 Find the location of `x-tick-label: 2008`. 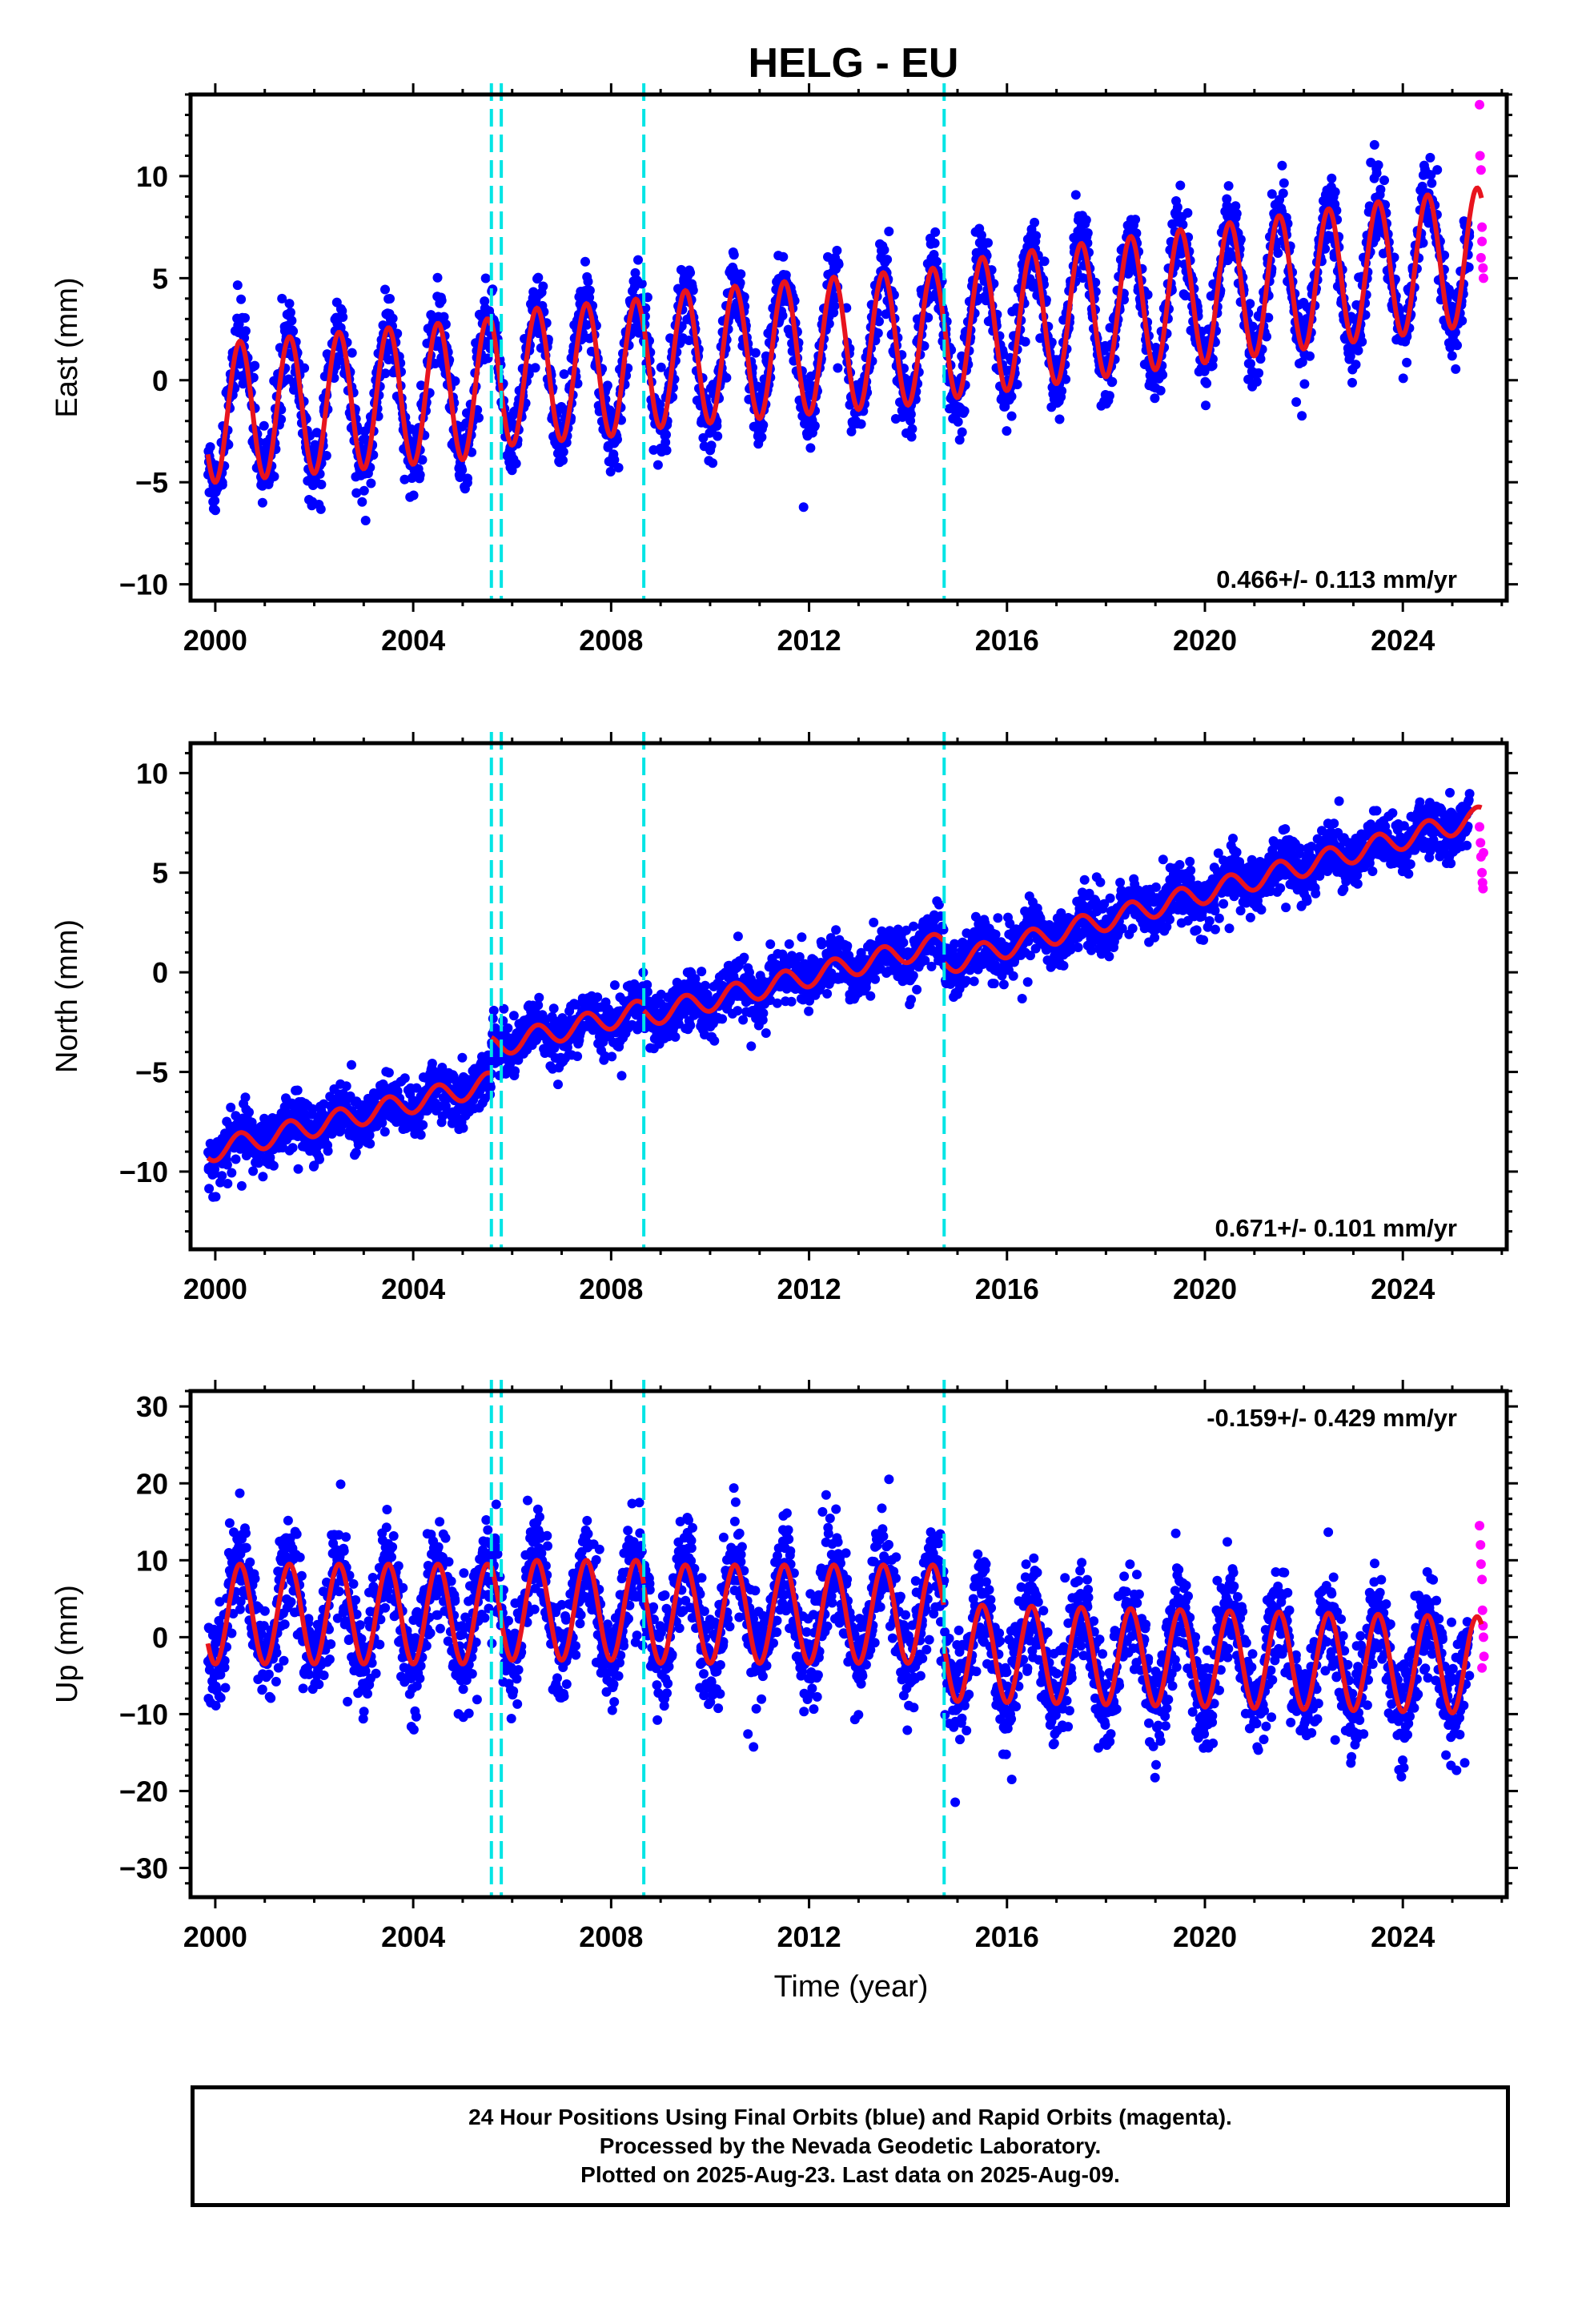

x-tick-label: 2008 is located at coordinates (611, 640).